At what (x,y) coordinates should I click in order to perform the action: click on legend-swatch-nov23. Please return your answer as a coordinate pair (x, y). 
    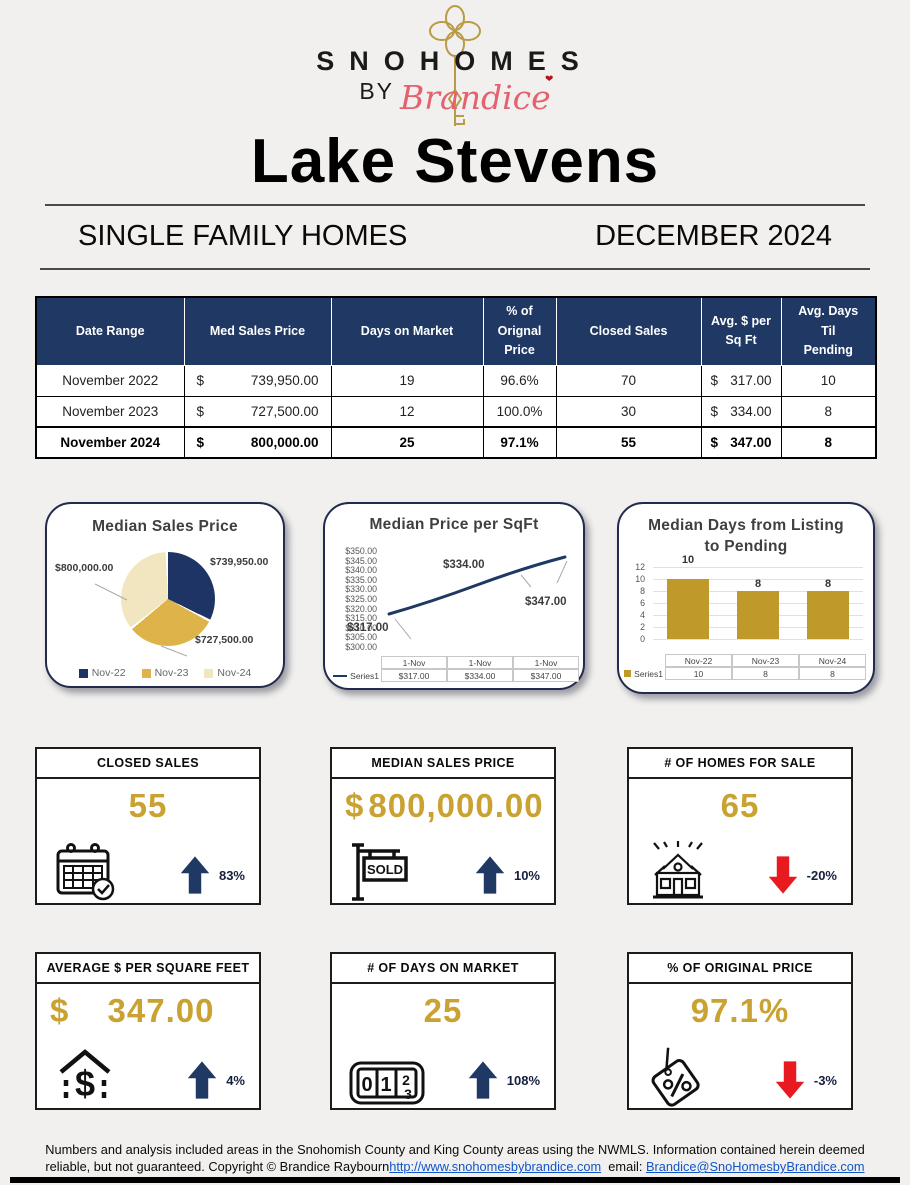
    Looking at the image, I should click on (146, 673).